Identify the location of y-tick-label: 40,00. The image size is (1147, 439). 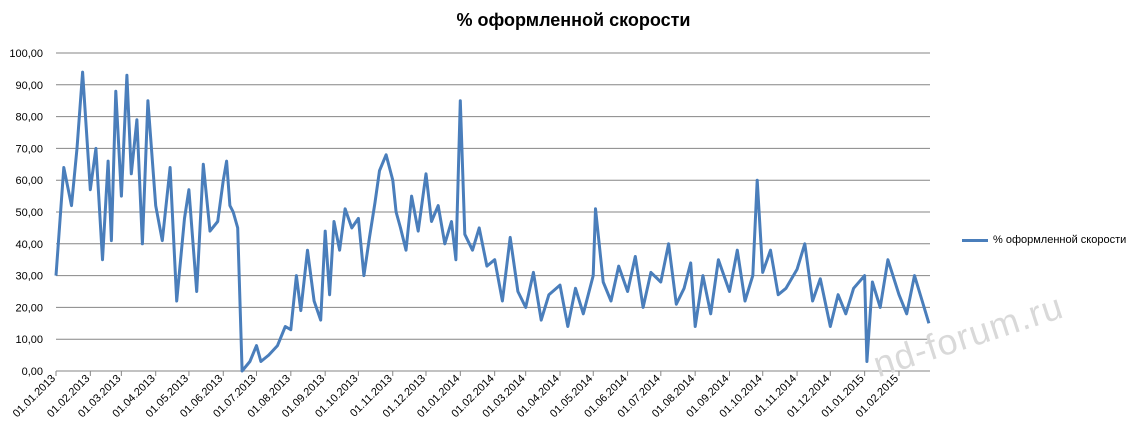
(29, 245).